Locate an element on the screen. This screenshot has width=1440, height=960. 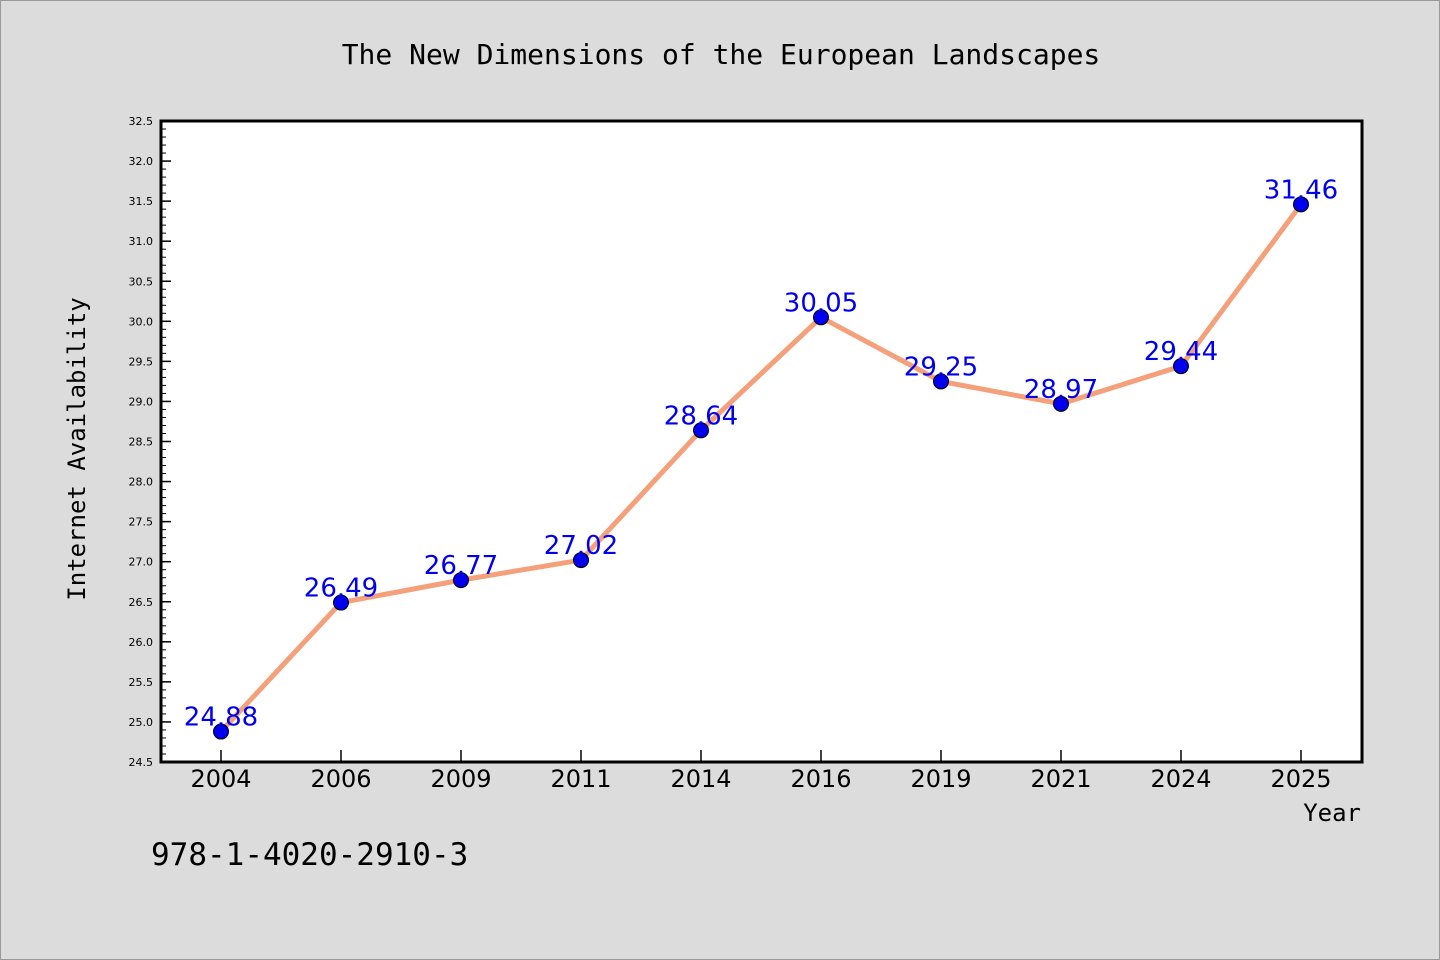
y-tick-label: 32.0 is located at coordinates (141, 161).